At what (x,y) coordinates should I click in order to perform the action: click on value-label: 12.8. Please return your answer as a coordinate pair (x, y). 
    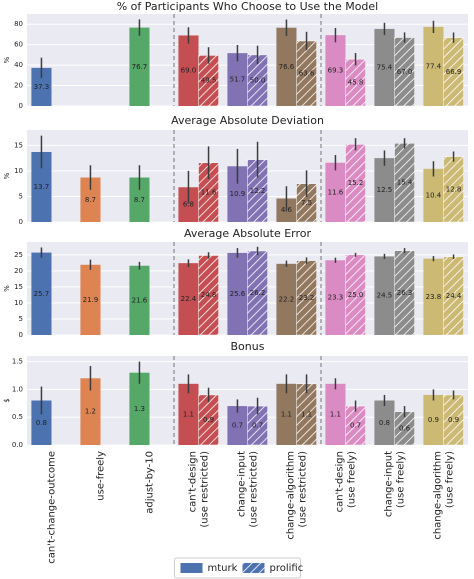
    Looking at the image, I should click on (454, 189).